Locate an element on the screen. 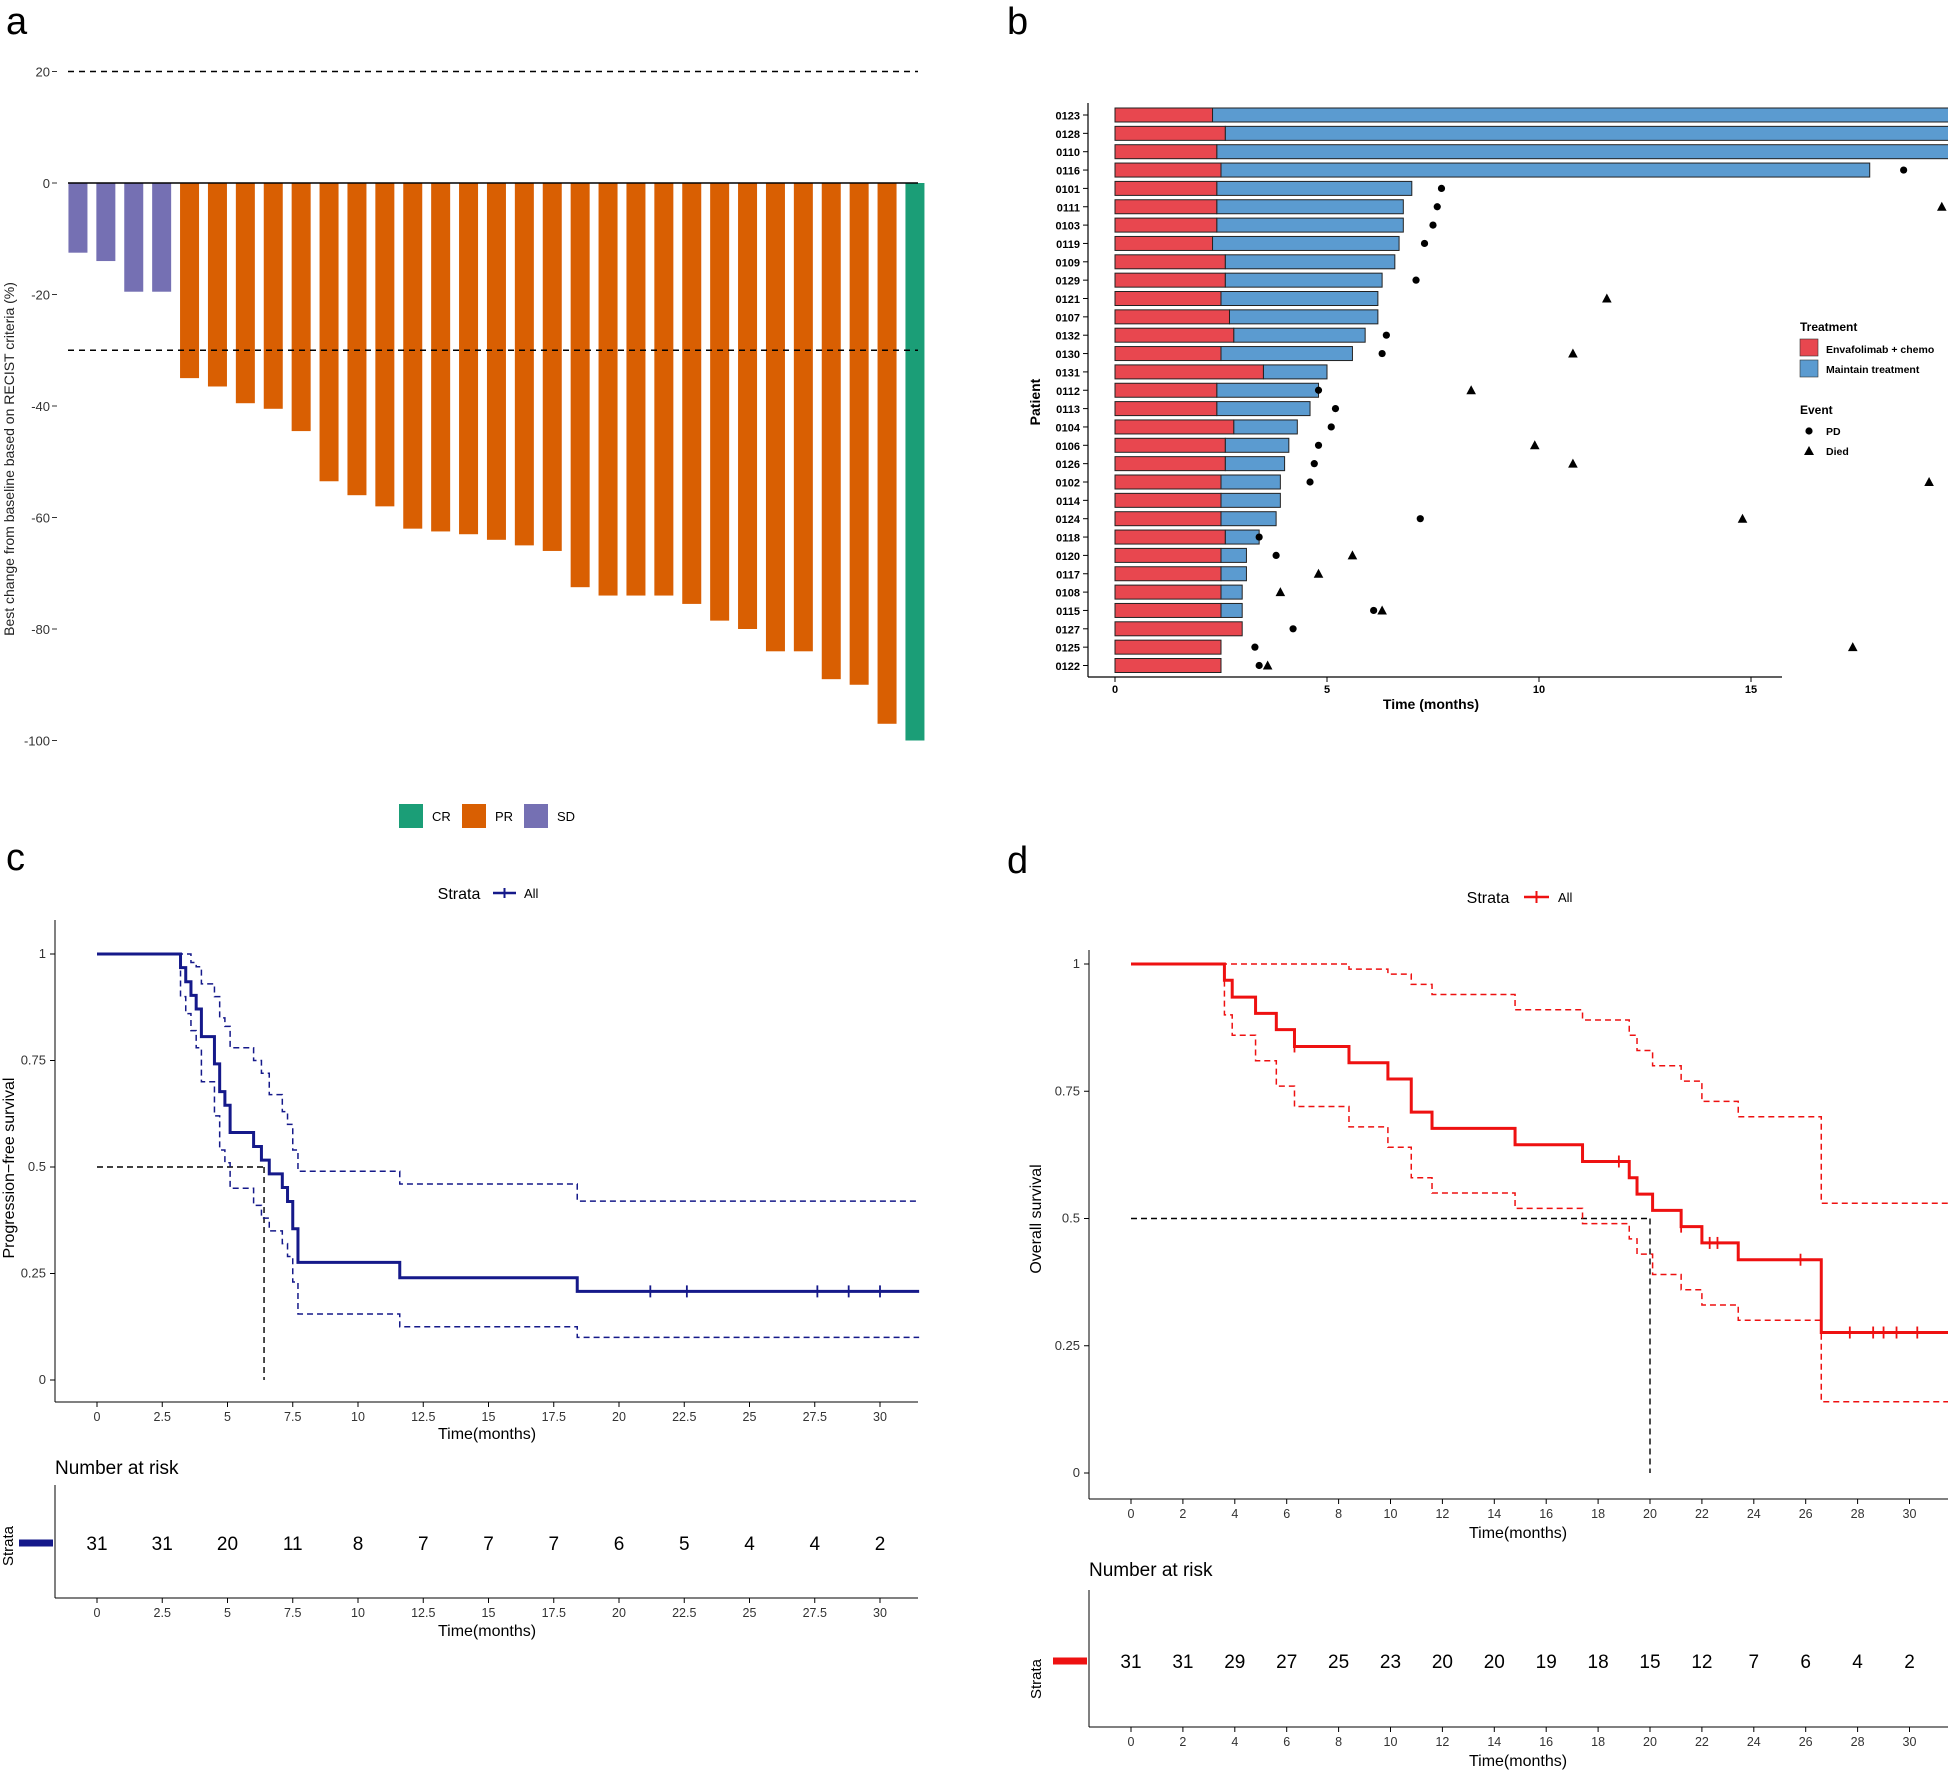 This screenshot has width=1948, height=1773. legend-label-maintain: Maintain treatment is located at coordinates (1873, 370).